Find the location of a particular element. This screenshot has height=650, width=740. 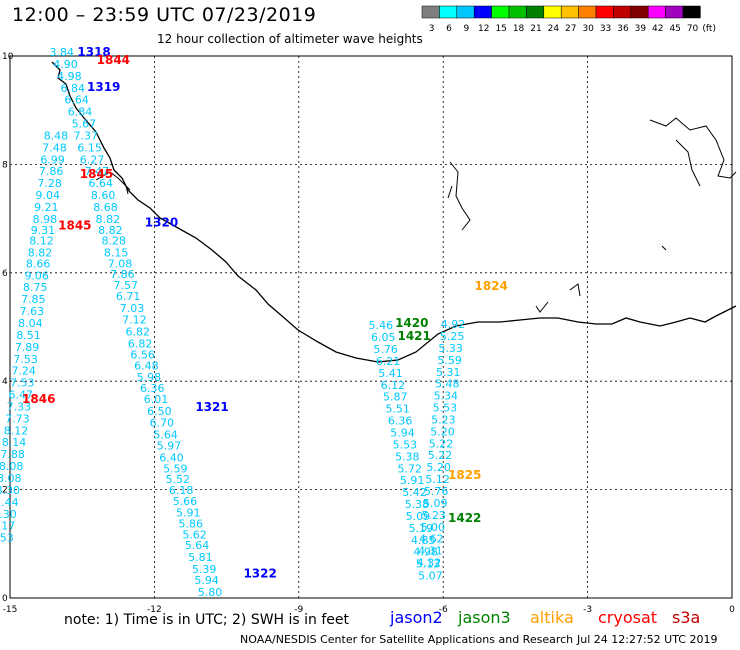

wave-height-value: 6.47 is located at coordinates (21, 395).